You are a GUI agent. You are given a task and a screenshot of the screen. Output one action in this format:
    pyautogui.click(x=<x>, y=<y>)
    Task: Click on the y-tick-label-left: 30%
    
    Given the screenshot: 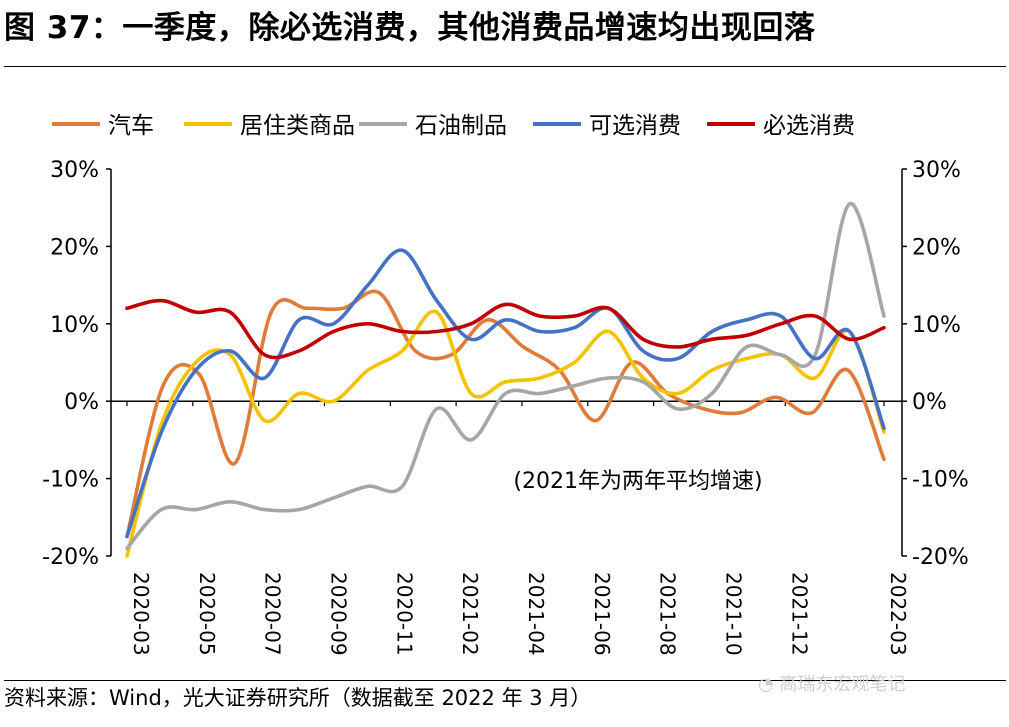 What is the action you would take?
    pyautogui.click(x=74, y=170)
    